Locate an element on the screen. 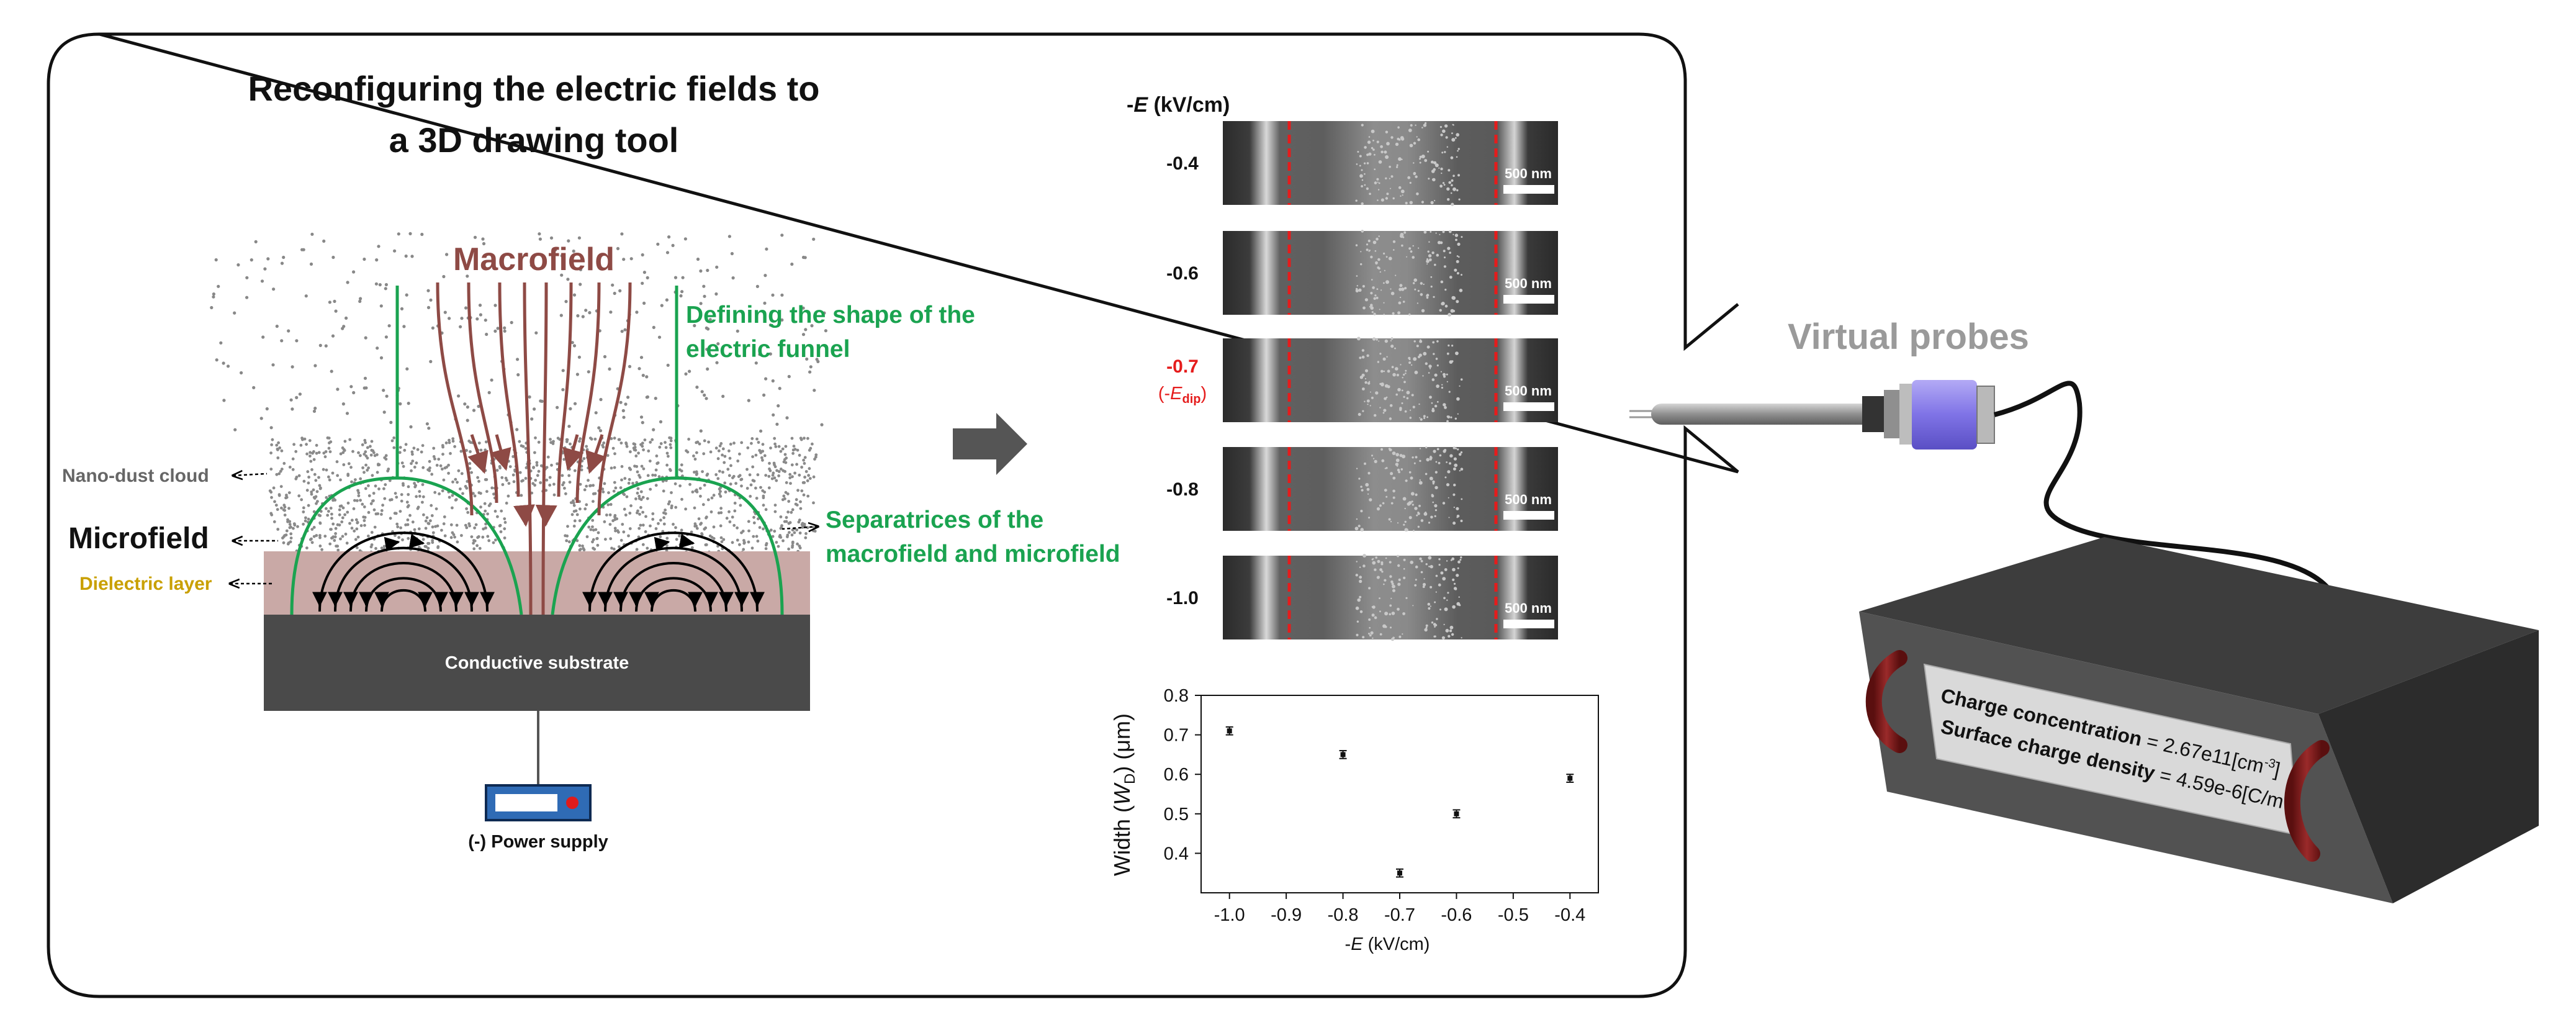  title-line-2: a 3D drawing tool is located at coordinates (534, 140).